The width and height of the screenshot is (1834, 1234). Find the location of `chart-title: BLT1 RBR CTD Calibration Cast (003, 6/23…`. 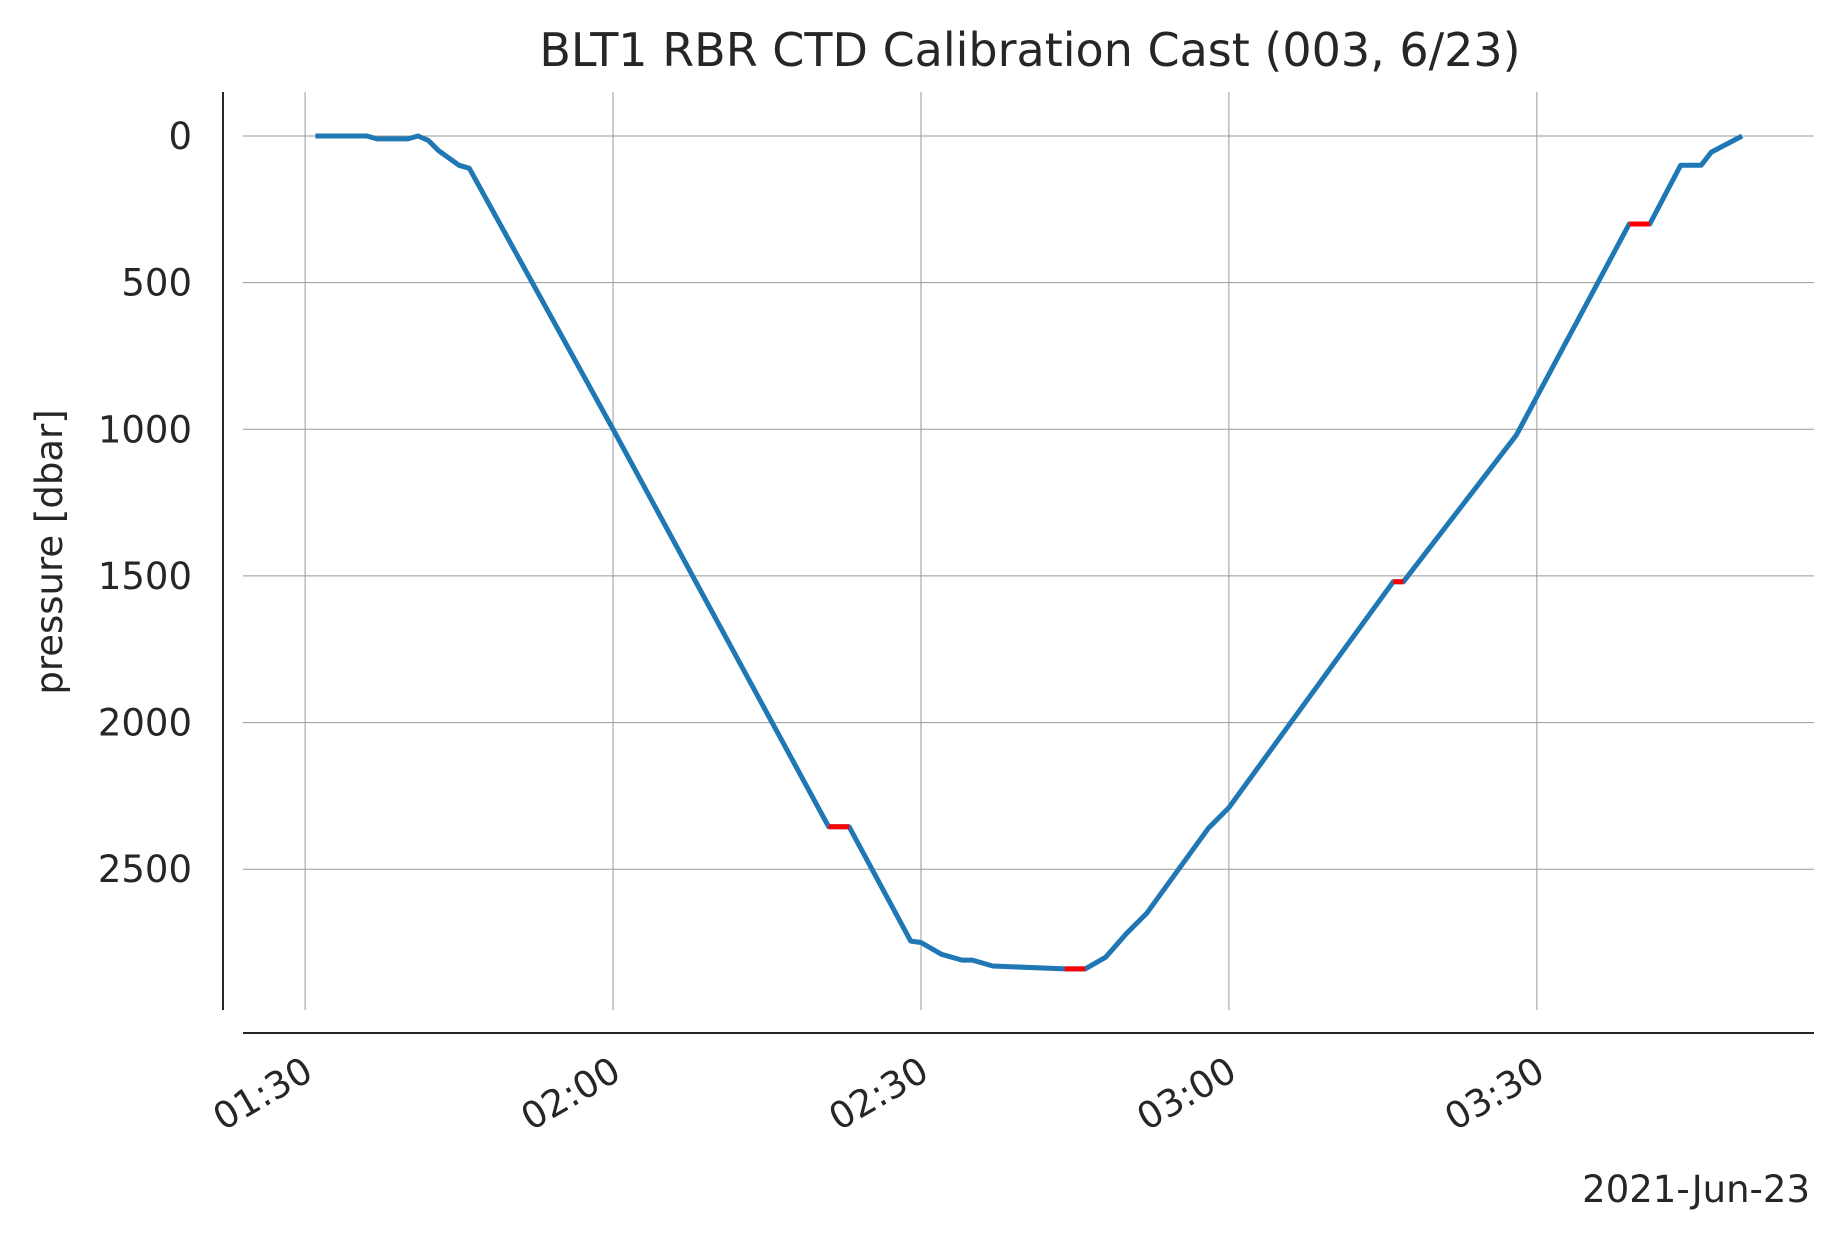

chart-title: BLT1 RBR CTD Calibration Cast (003, 6/23… is located at coordinates (1029, 50).